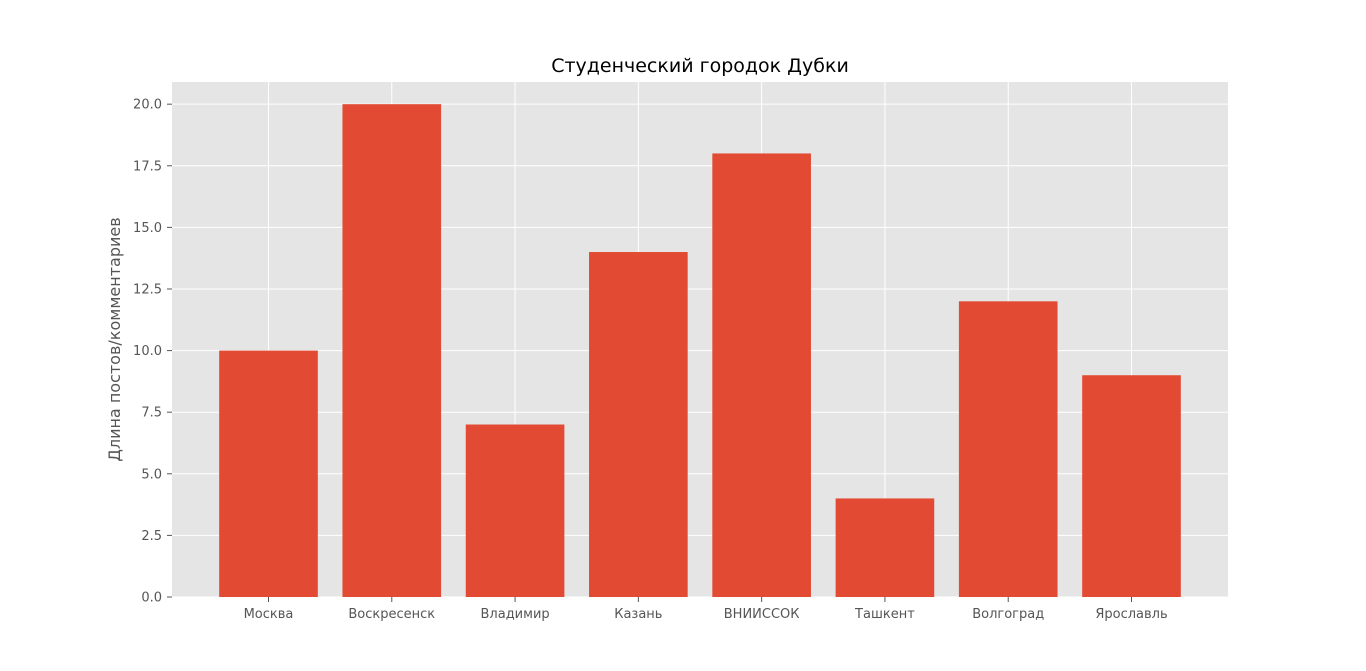  What do you see at coordinates (391, 614) in the screenshot?
I see `x-tick-label: Воскресенск` at bounding box center [391, 614].